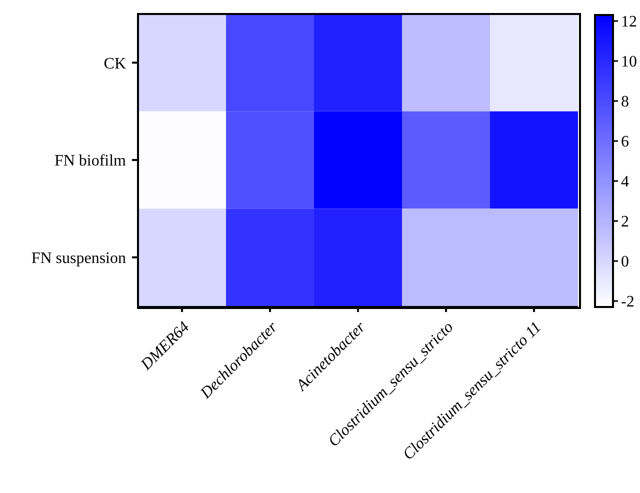 This screenshot has height=493, width=640. Describe the element at coordinates (627, 302) in the screenshot. I see `color-bar-label: -2` at that location.